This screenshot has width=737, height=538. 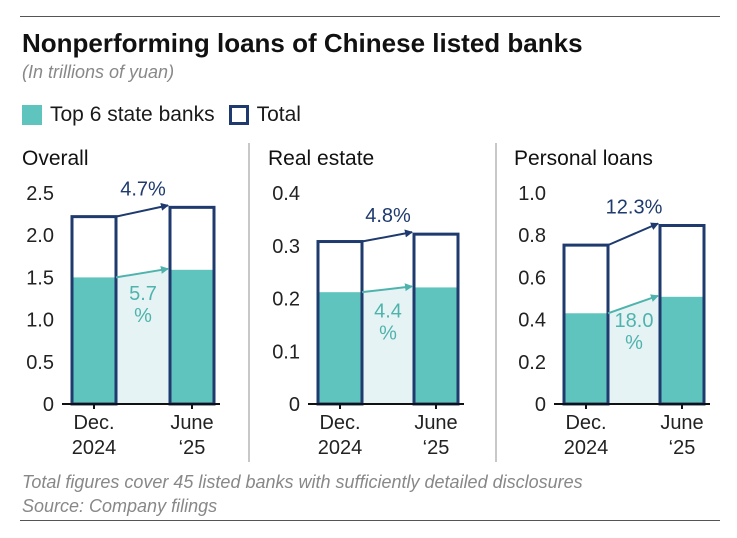 What do you see at coordinates (120, 506) in the screenshot?
I see `source-note: Source: Company filings` at bounding box center [120, 506].